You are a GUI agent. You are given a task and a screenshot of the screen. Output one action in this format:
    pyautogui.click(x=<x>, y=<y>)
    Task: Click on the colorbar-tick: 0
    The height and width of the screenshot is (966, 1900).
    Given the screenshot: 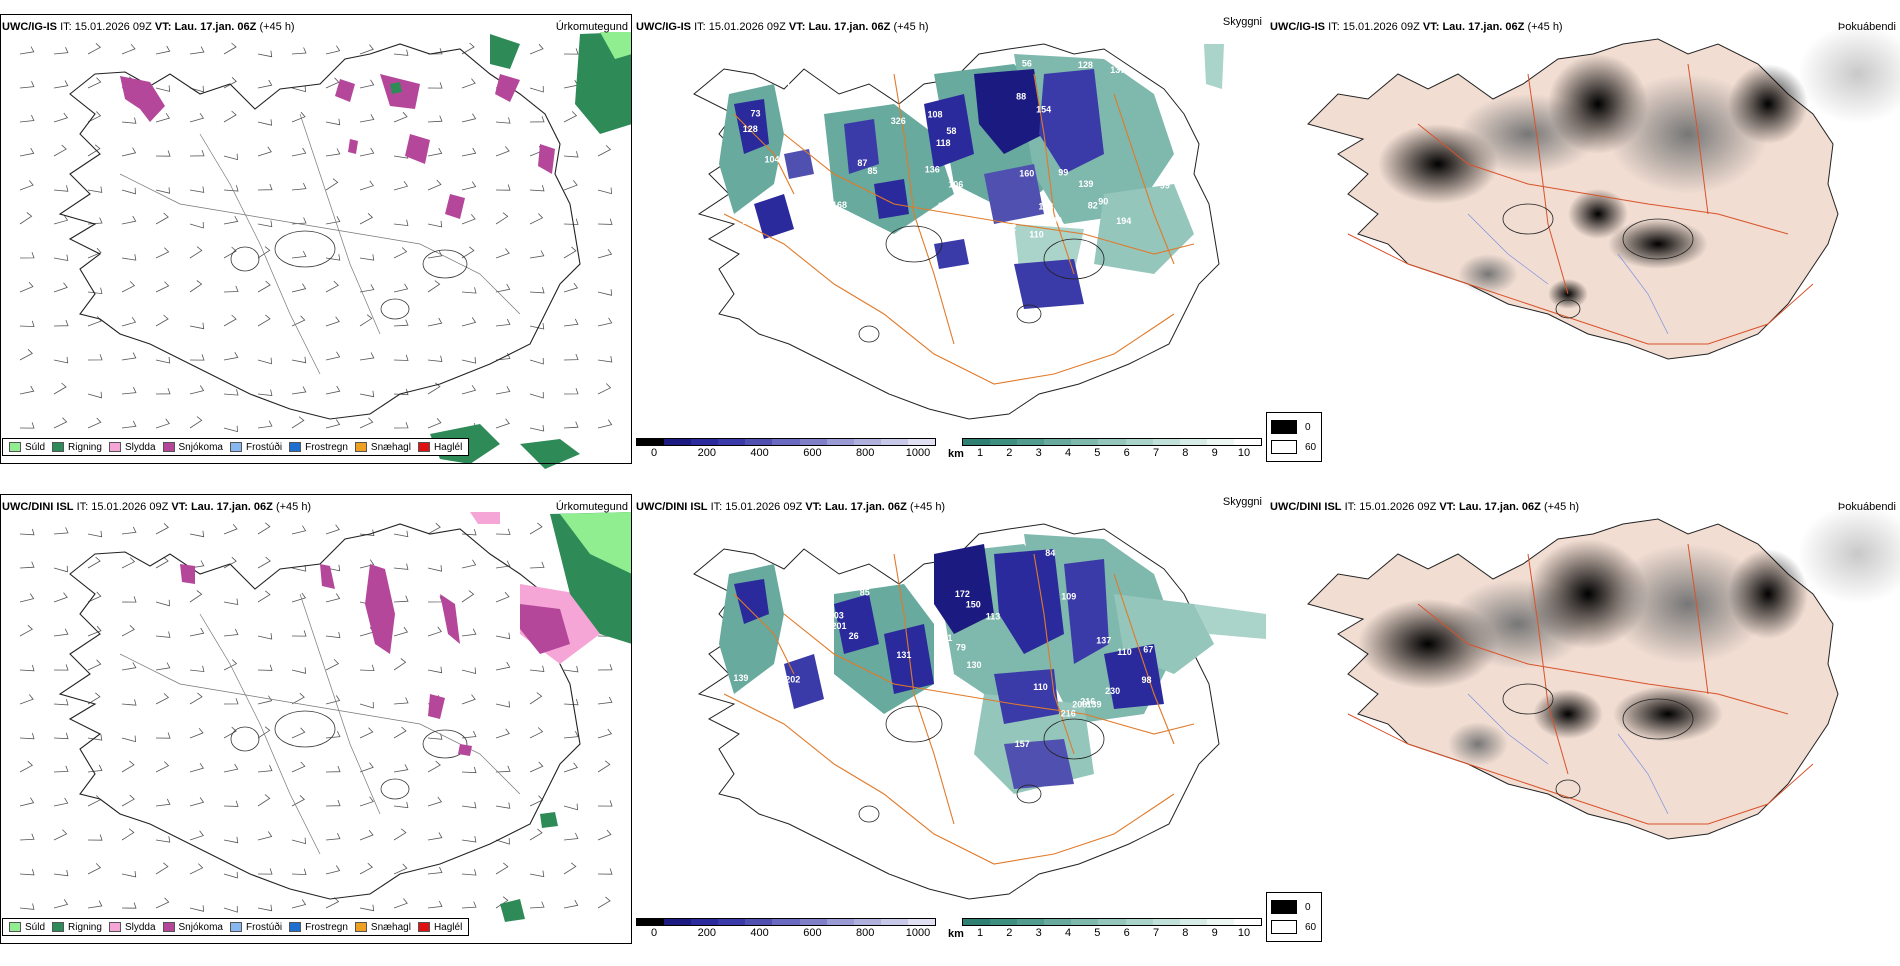 What is the action you would take?
    pyautogui.click(x=654, y=933)
    